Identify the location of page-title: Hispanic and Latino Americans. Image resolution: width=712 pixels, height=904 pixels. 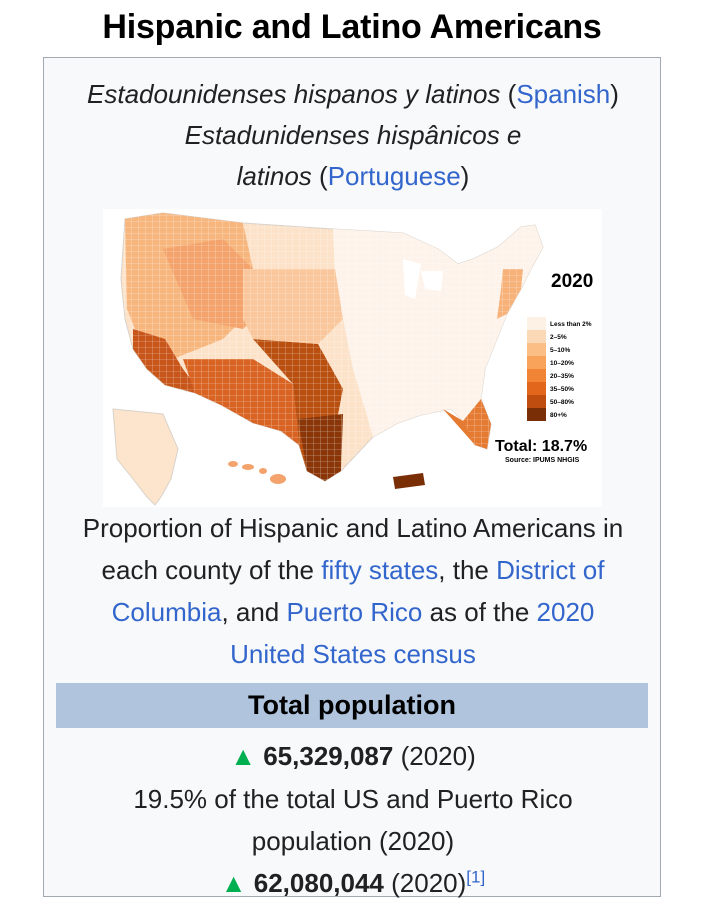
(352, 27).